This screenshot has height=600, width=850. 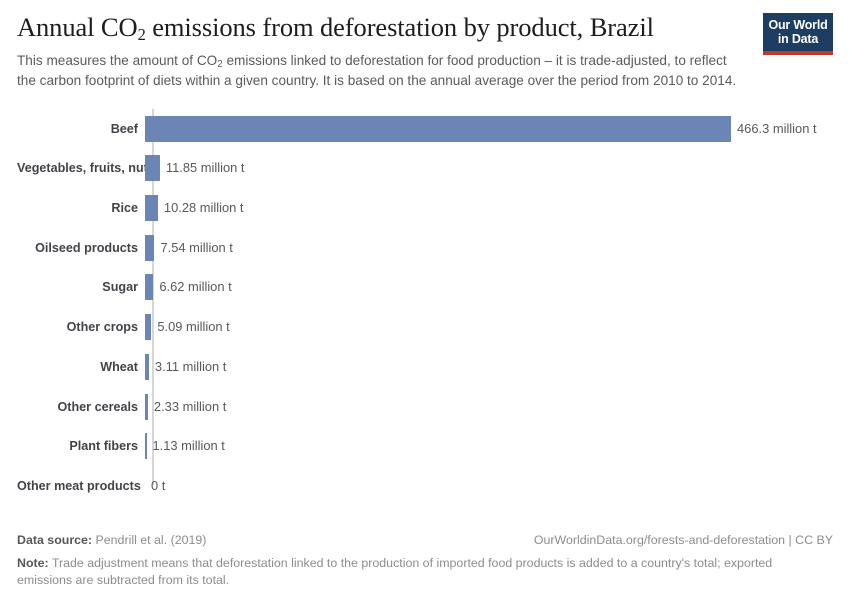 I want to click on title-prefix: Annual CO, so click(x=77, y=27).